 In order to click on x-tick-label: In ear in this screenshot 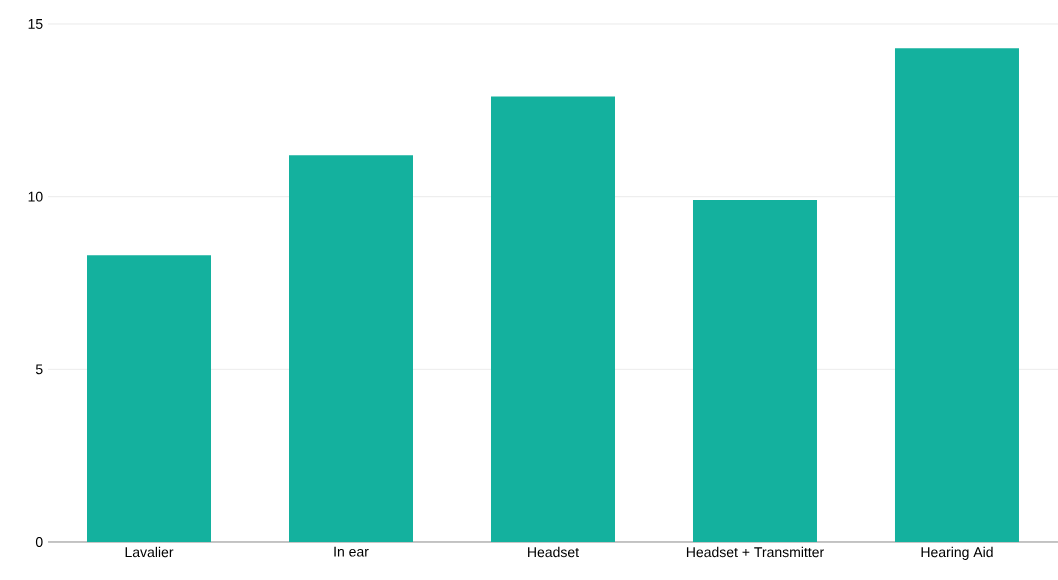, I will do `click(351, 551)`.